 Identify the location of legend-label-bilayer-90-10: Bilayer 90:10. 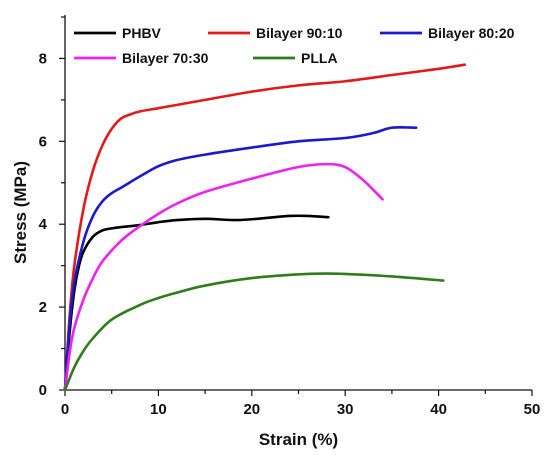
(299, 33).